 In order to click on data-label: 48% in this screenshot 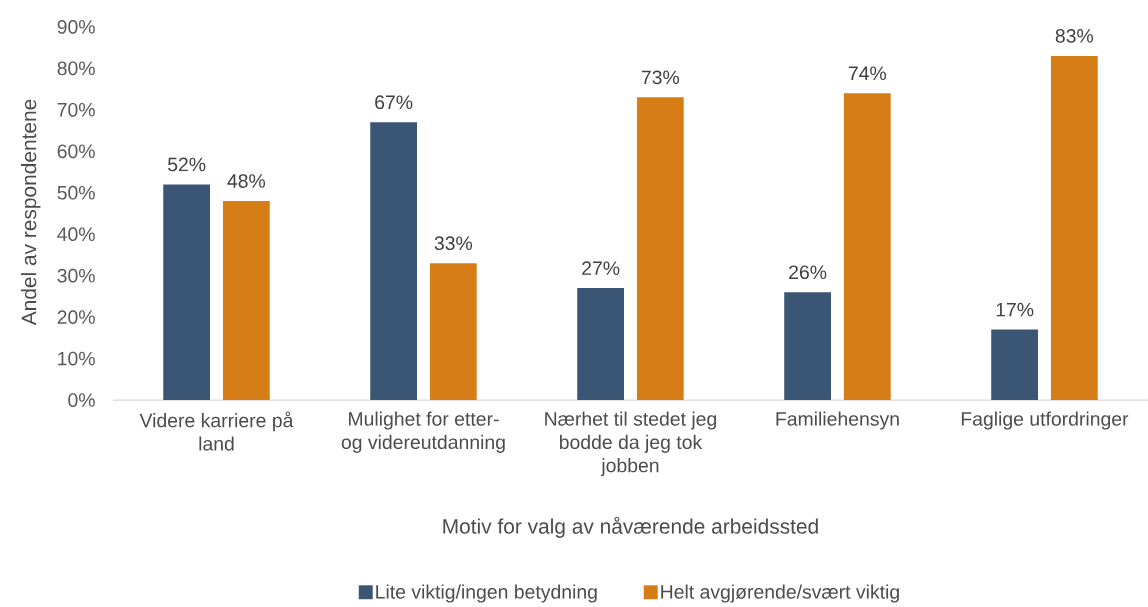, I will do `click(246, 181)`.